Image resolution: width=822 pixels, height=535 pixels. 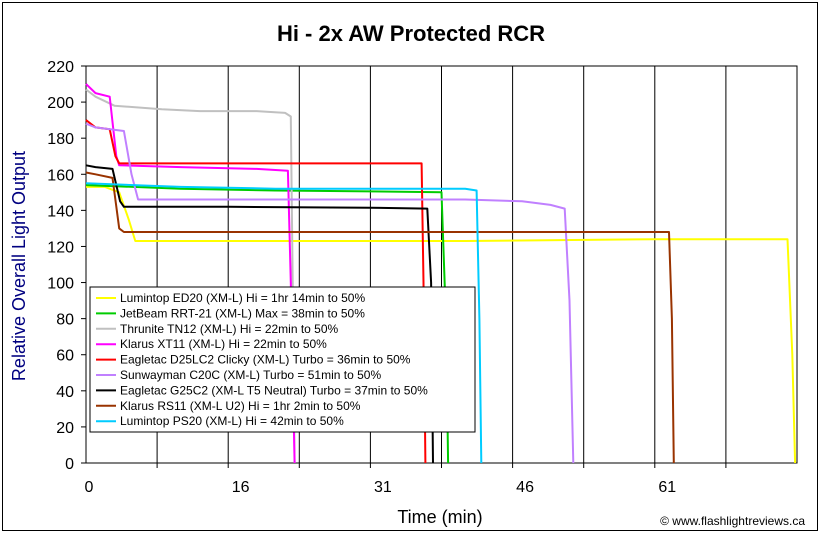 I want to click on chart-title: Hi - 2x AW Protected RCR, so click(x=411, y=33).